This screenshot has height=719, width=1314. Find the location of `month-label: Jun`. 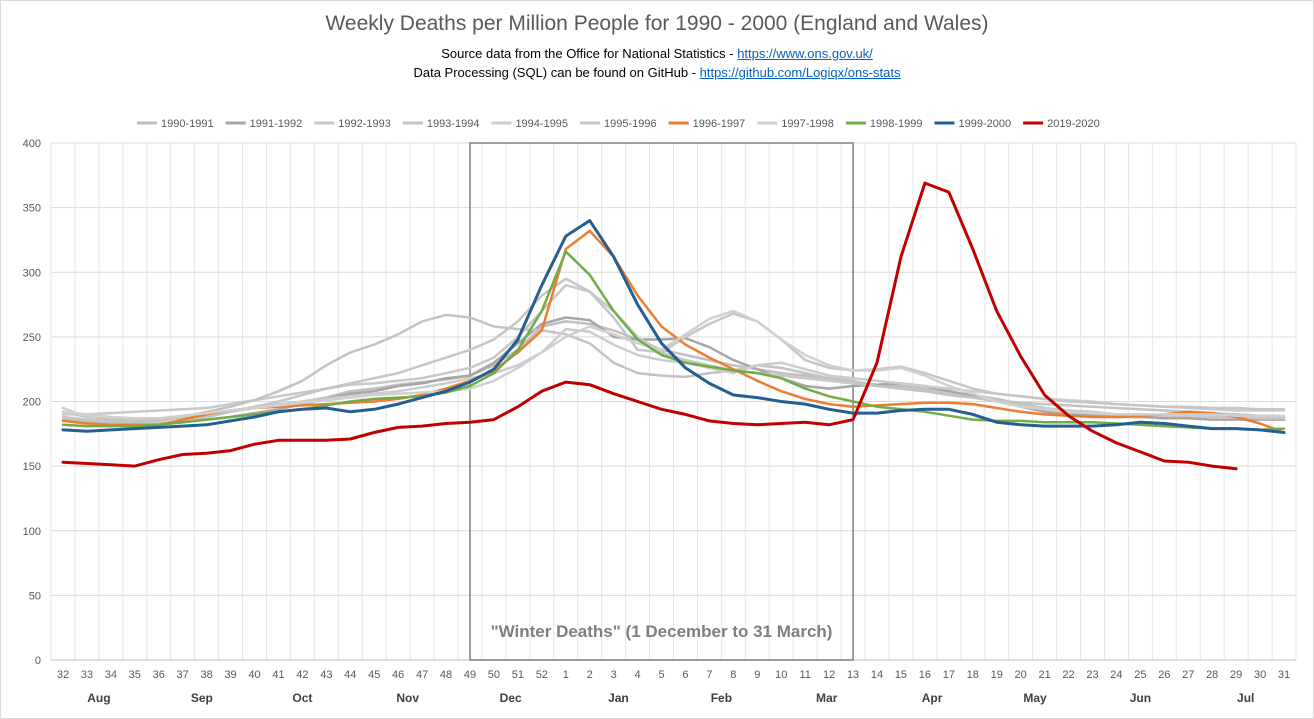

month-label: Jun is located at coordinates (1140, 698).